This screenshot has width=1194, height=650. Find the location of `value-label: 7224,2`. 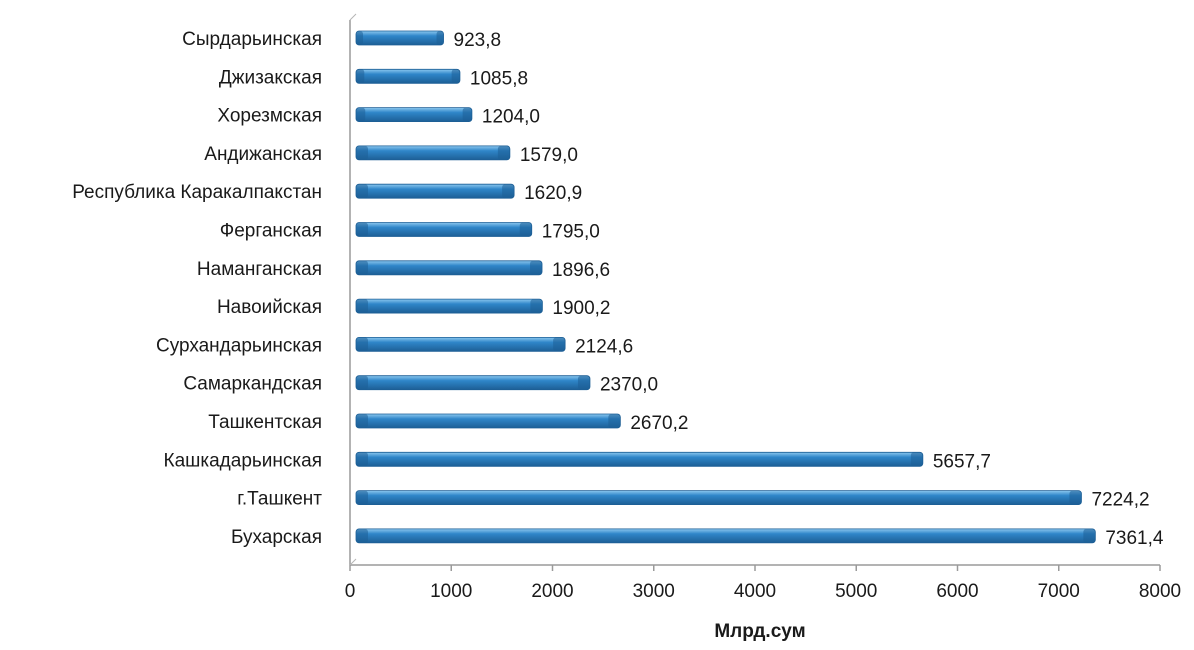

value-label: 7224,2 is located at coordinates (1120, 500).